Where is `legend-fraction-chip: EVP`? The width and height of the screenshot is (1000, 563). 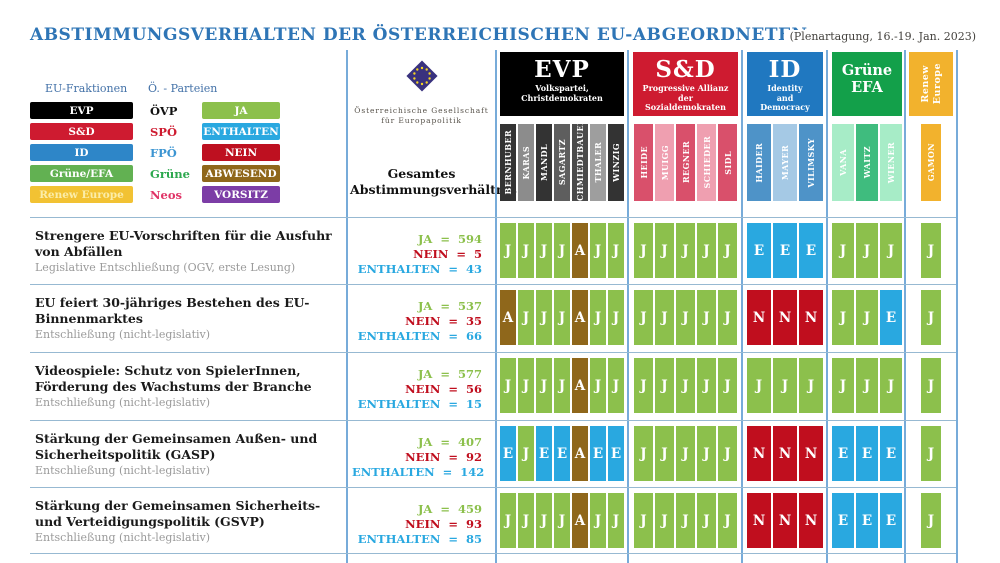 legend-fraction-chip: EVP is located at coordinates (81, 110).